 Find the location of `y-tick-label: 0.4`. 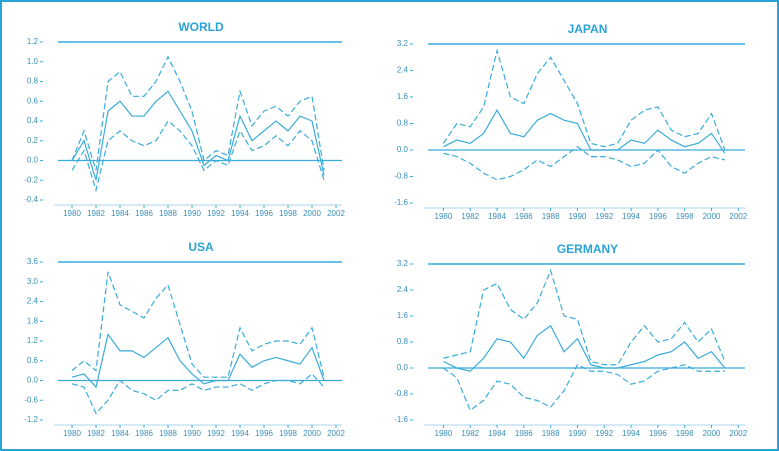

y-tick-label: 0.4 is located at coordinates (33, 120).